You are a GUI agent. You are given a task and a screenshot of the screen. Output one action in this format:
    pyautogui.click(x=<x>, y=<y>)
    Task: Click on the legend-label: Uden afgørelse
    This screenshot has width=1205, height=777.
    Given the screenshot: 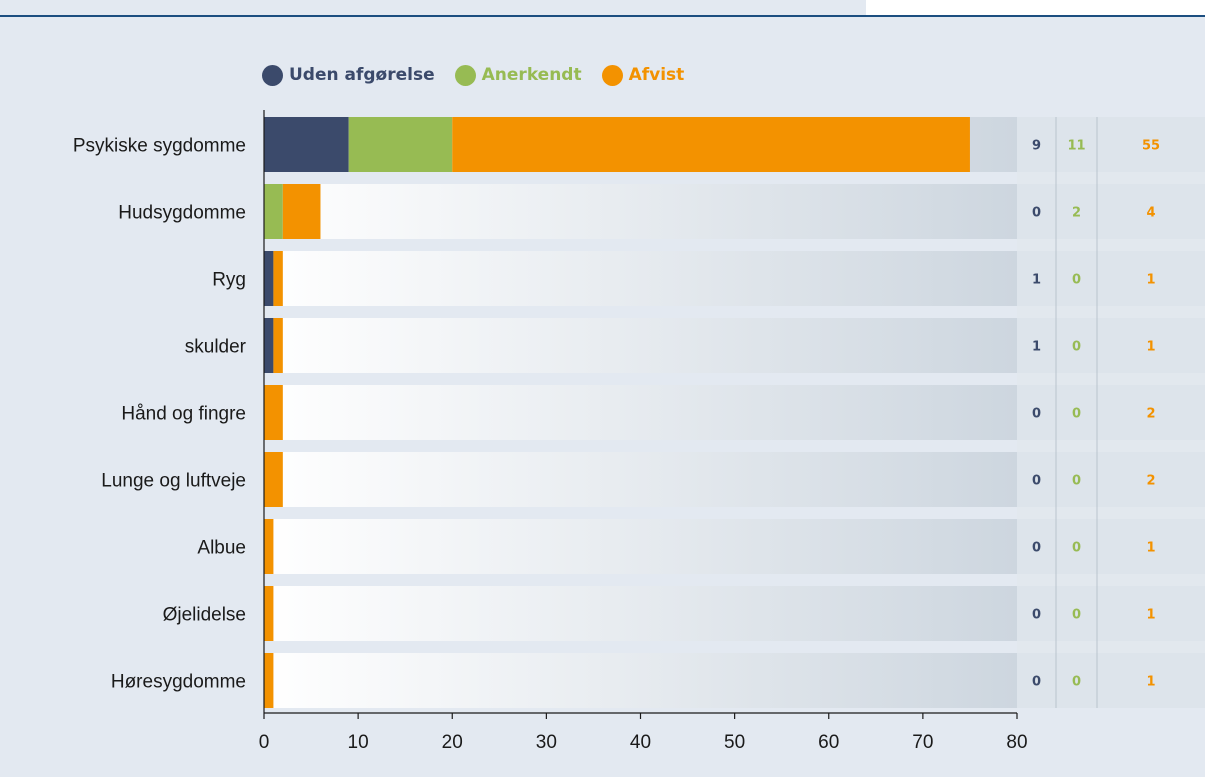 What is the action you would take?
    pyautogui.click(x=362, y=75)
    